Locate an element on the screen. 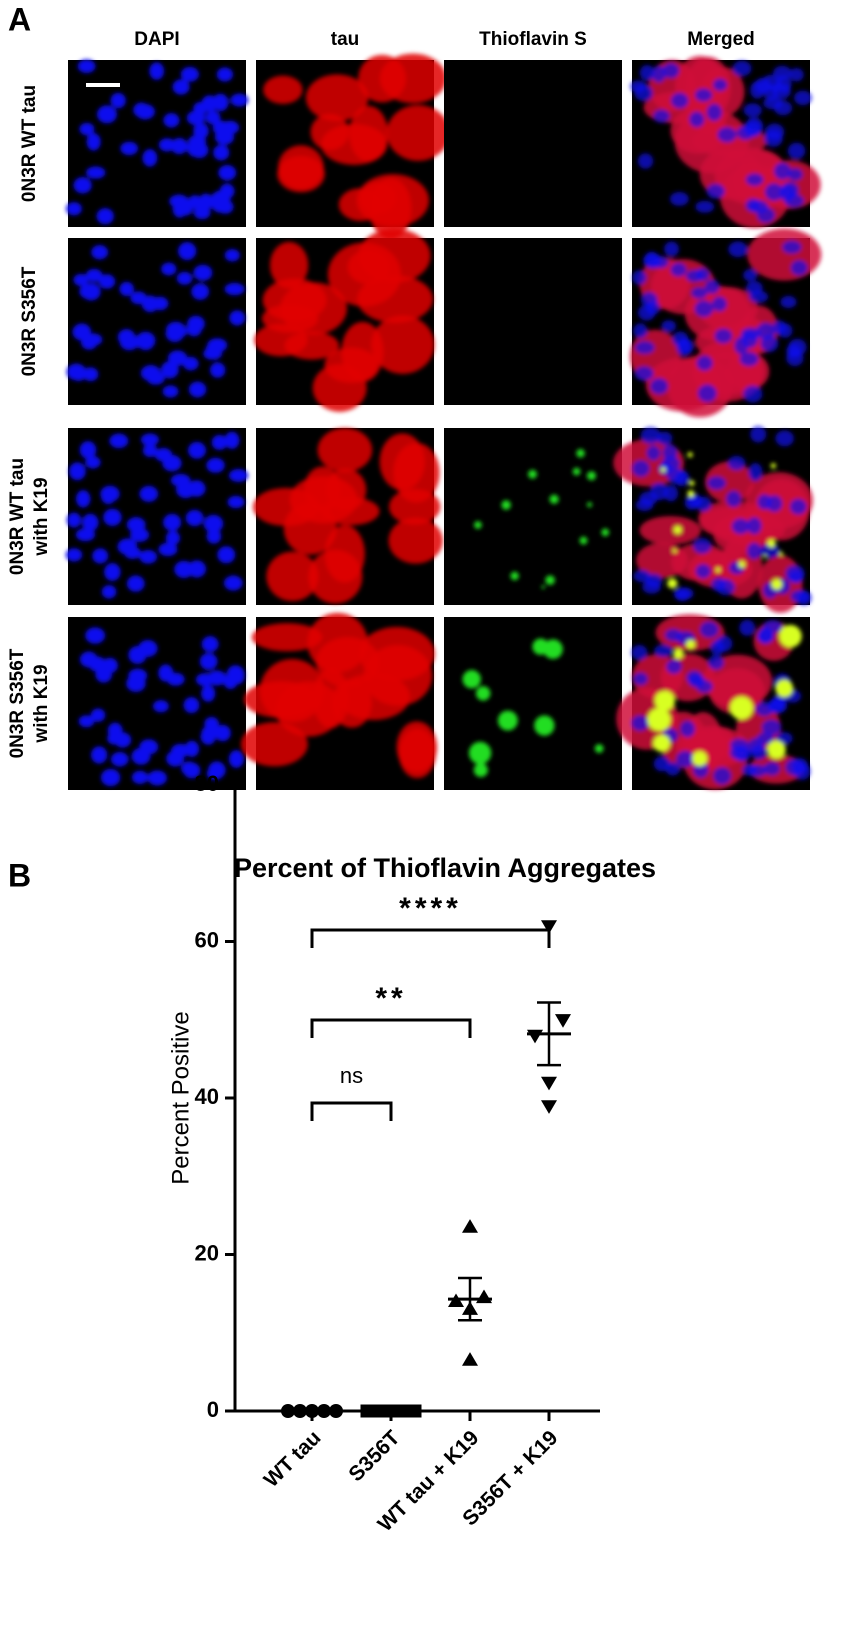 The image size is (851, 1641). row-label: 0N3R WT tau is located at coordinates (29, 143).